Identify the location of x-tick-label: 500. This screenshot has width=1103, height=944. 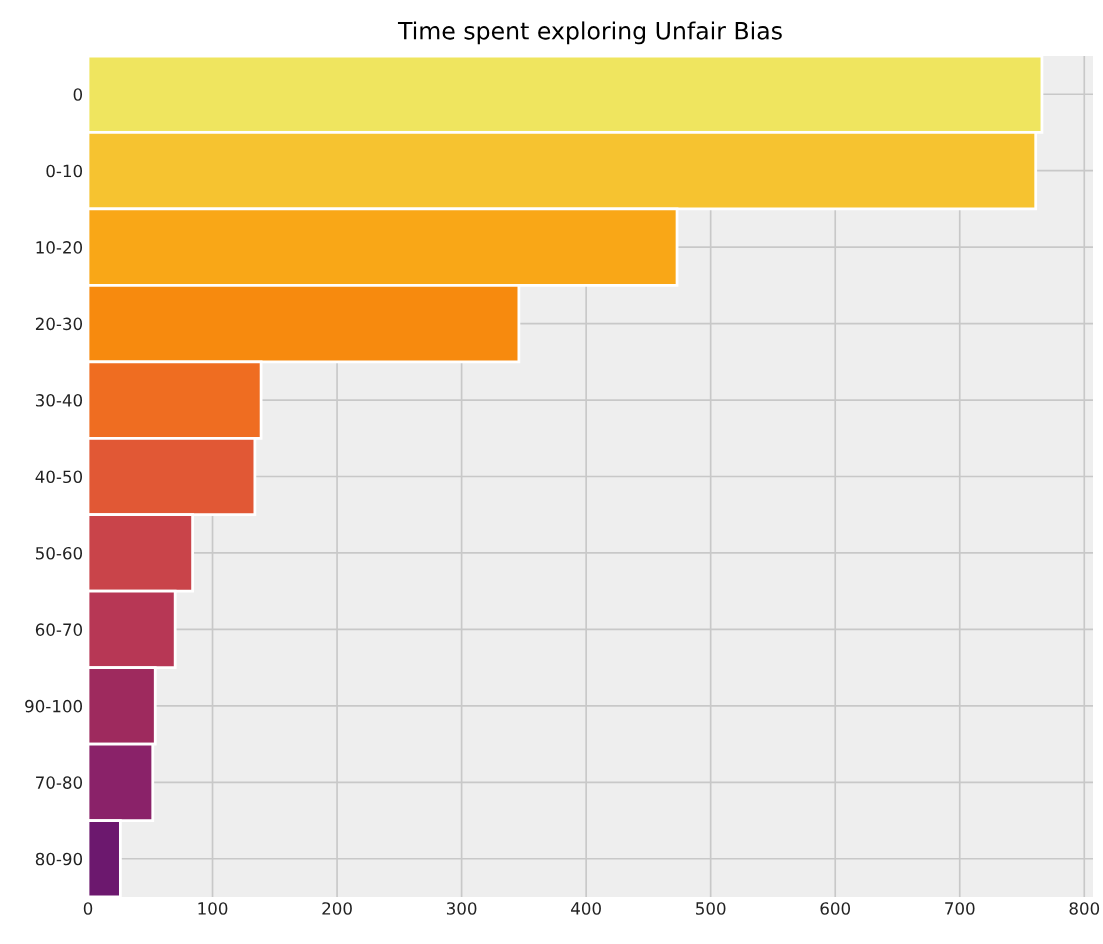
(711, 908).